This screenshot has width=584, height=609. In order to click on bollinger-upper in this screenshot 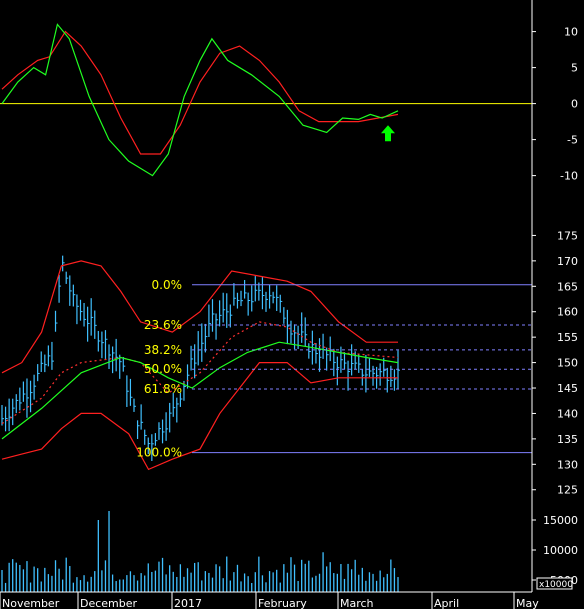, I will do `click(199, 317)`.